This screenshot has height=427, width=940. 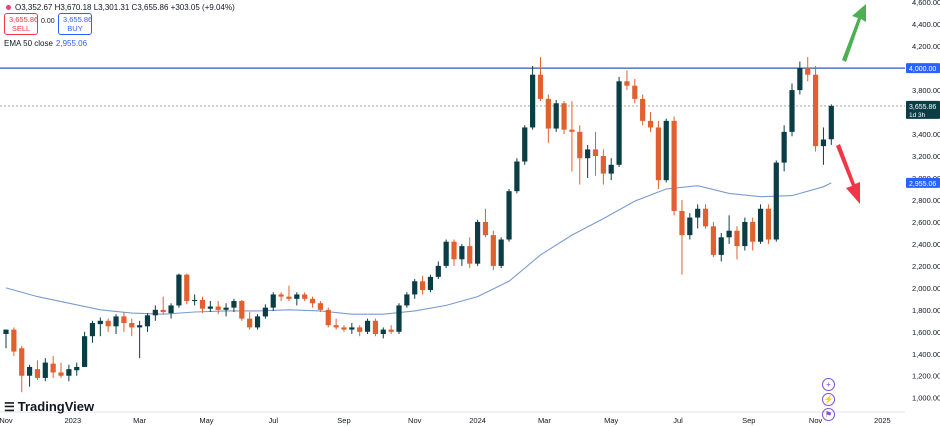 What do you see at coordinates (21, 24) in the screenshot?
I see `sell-button: 3,655.86 SELL` at bounding box center [21, 24].